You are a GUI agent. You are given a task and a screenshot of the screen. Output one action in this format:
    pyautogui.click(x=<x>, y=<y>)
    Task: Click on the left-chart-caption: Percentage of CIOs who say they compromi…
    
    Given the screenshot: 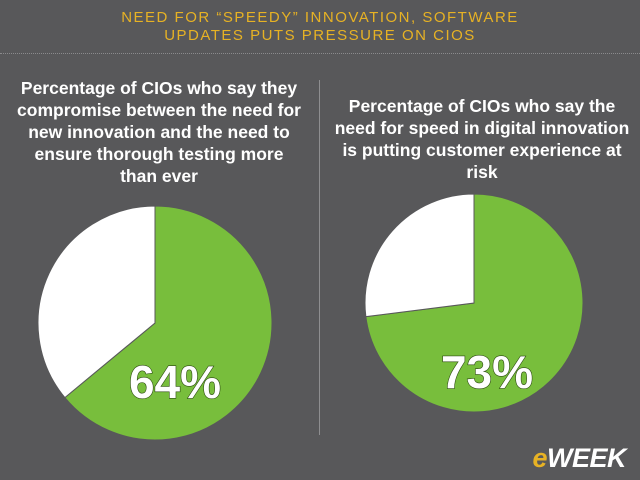 What is the action you would take?
    pyautogui.click(x=159, y=132)
    